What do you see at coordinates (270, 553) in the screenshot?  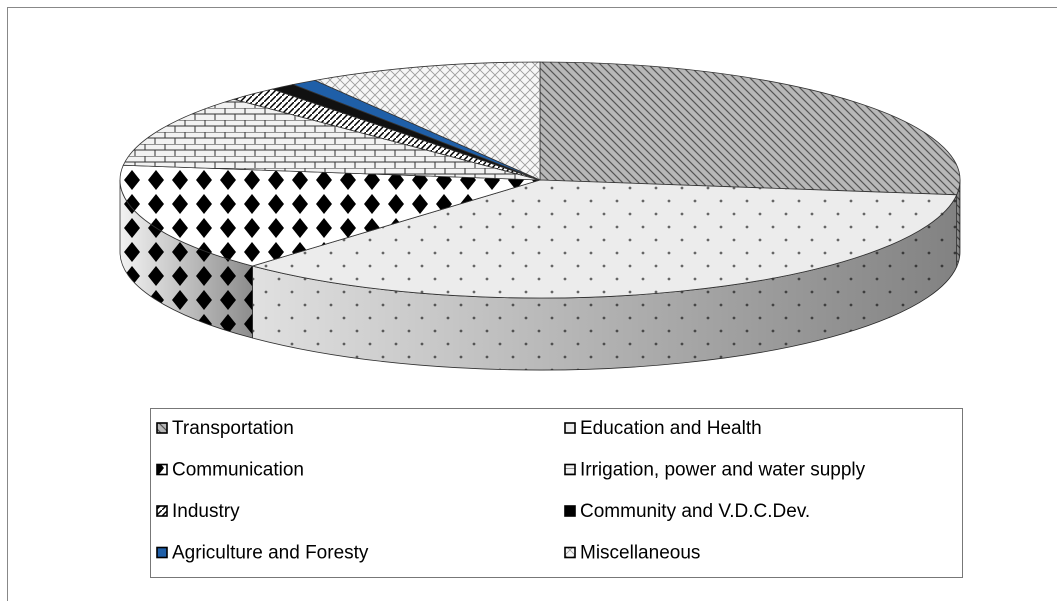 I see `legend-label: Agriculture and Foresty` at bounding box center [270, 553].